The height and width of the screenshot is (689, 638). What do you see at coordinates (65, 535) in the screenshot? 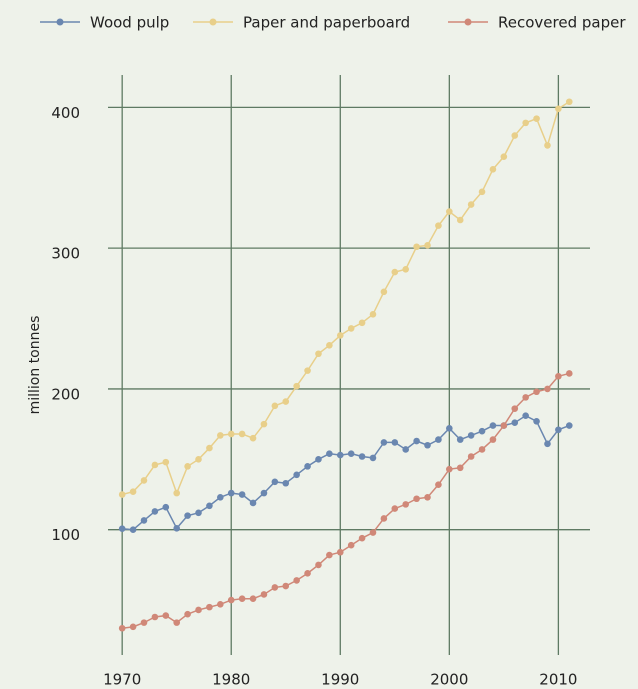
I see `y-tick-label: 100` at bounding box center [65, 535].